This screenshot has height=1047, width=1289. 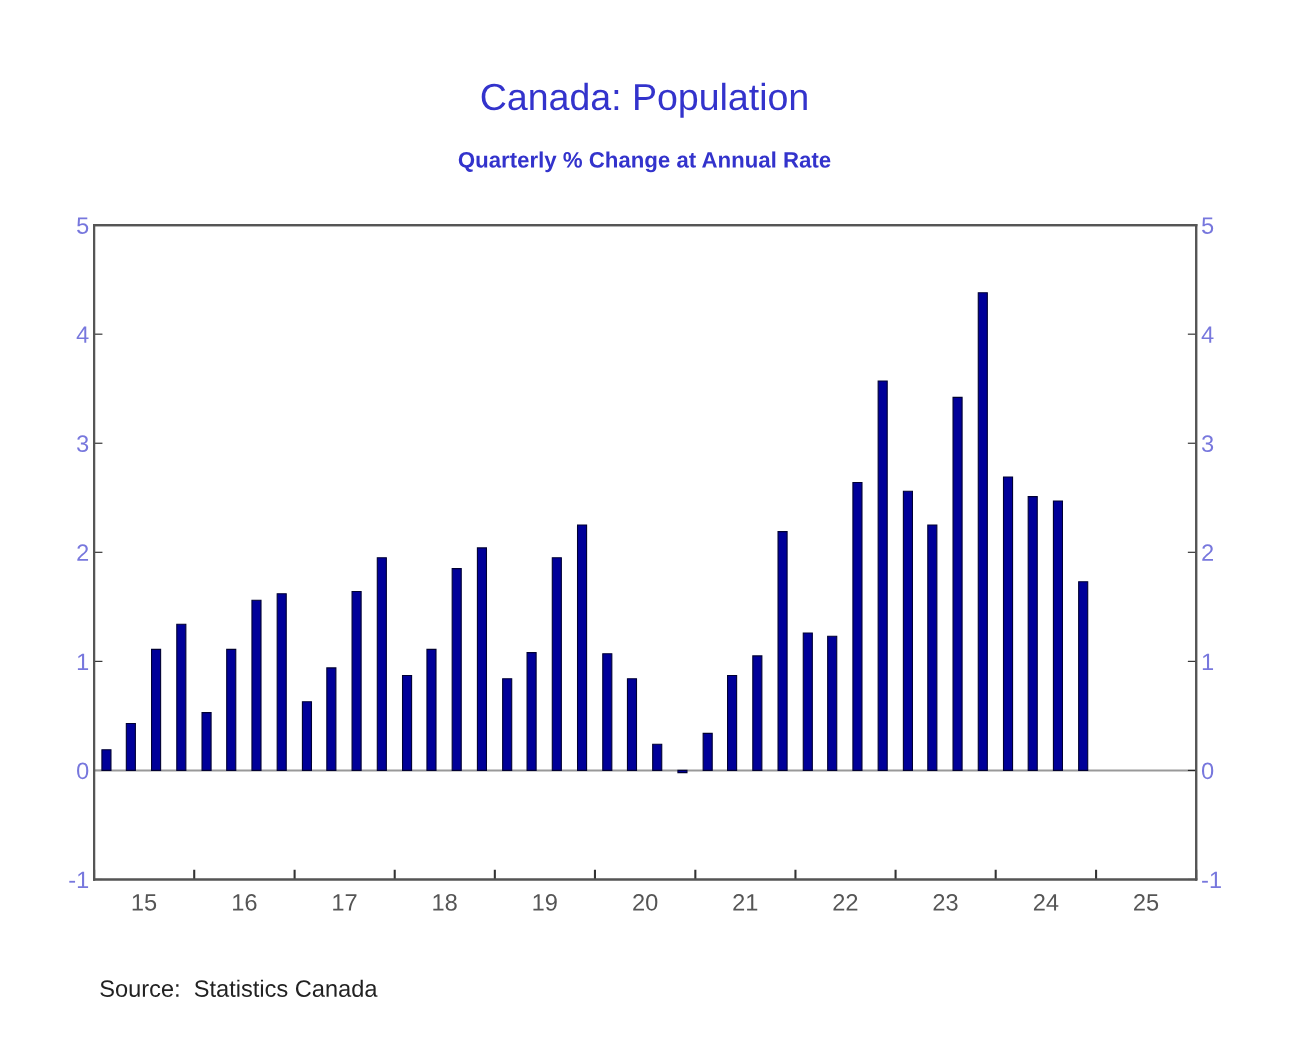 I want to click on y-tick-label: -1, so click(x=79, y=880).